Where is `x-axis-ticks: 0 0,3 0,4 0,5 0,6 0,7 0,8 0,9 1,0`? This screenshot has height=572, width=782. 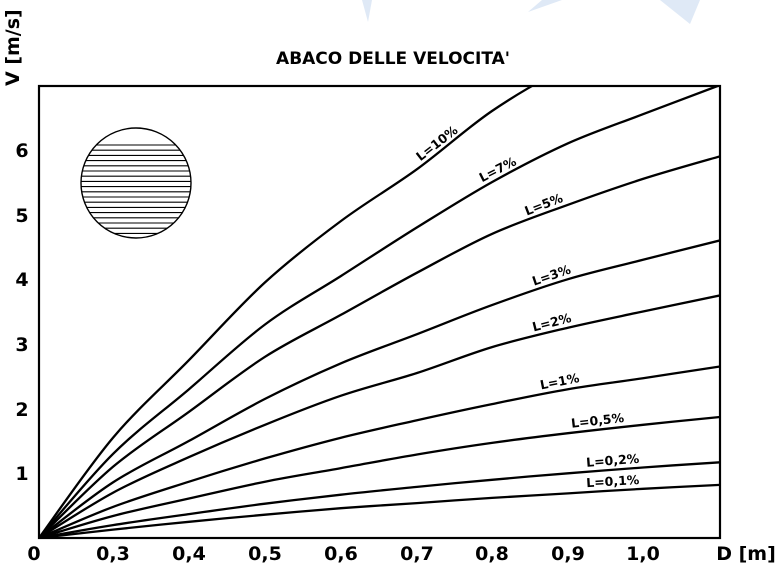
x-axis-ticks: 0 0,3 0,4 0,5 0,6 0,7 0,8 0,9 1,0 is located at coordinates (343, 554).